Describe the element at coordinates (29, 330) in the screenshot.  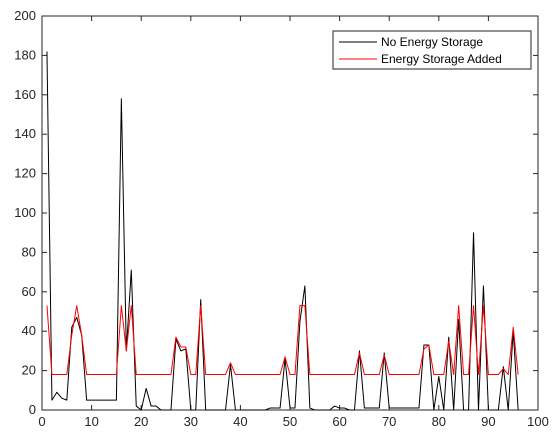
I see `y-tick-label: 40` at that location.